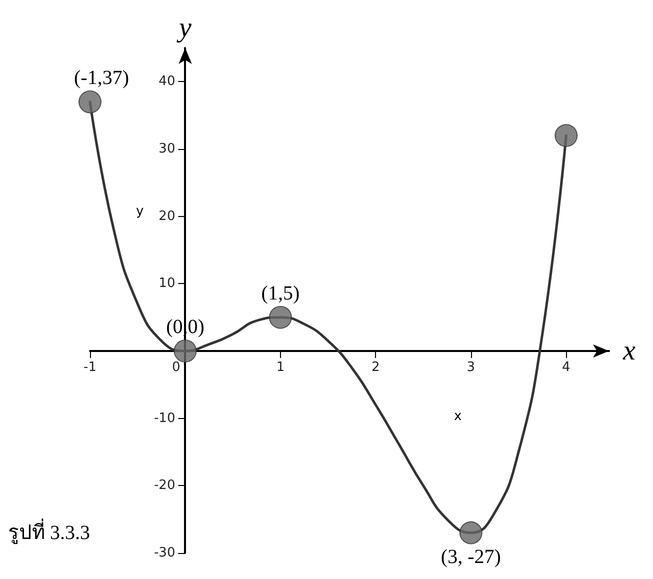  I want to click on y-tick-label: -10, so click(165, 418).